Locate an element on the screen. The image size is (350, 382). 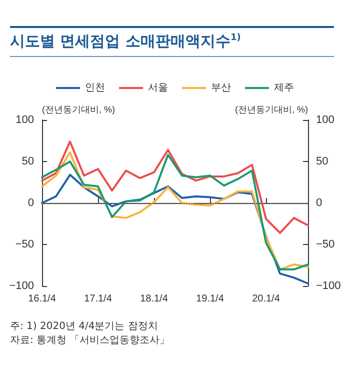
x-tick-label: 16.1/4 is located at coordinates (42, 299).